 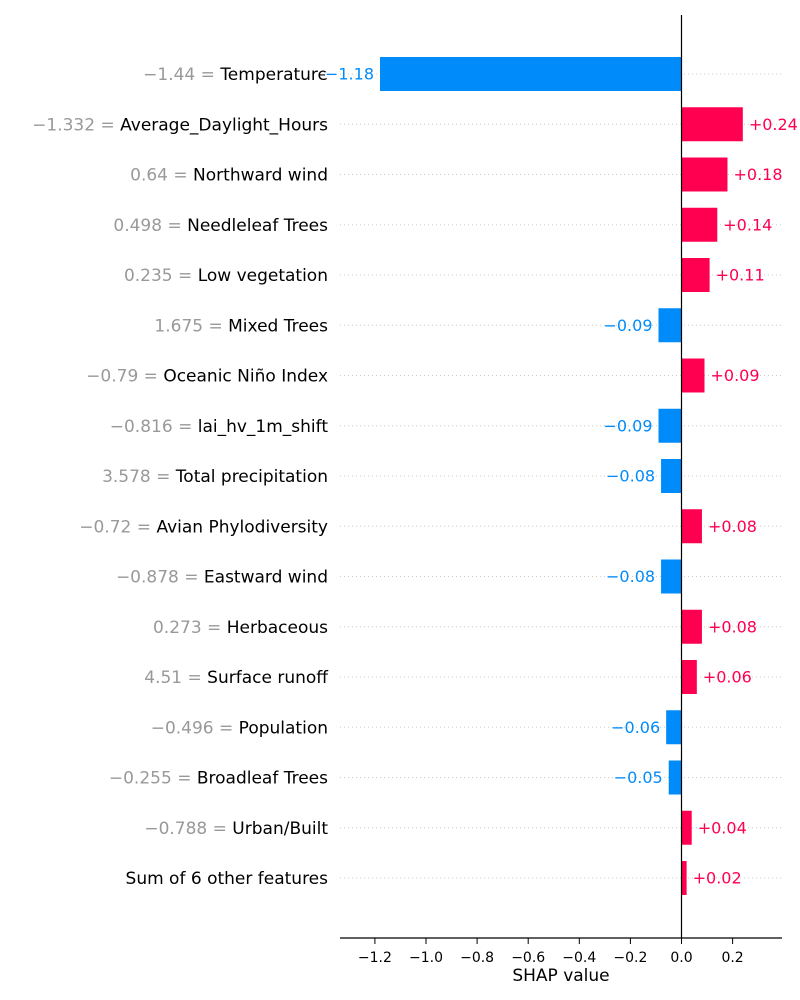 I want to click on feature-label: Sum of 6 other features, so click(x=227, y=879).